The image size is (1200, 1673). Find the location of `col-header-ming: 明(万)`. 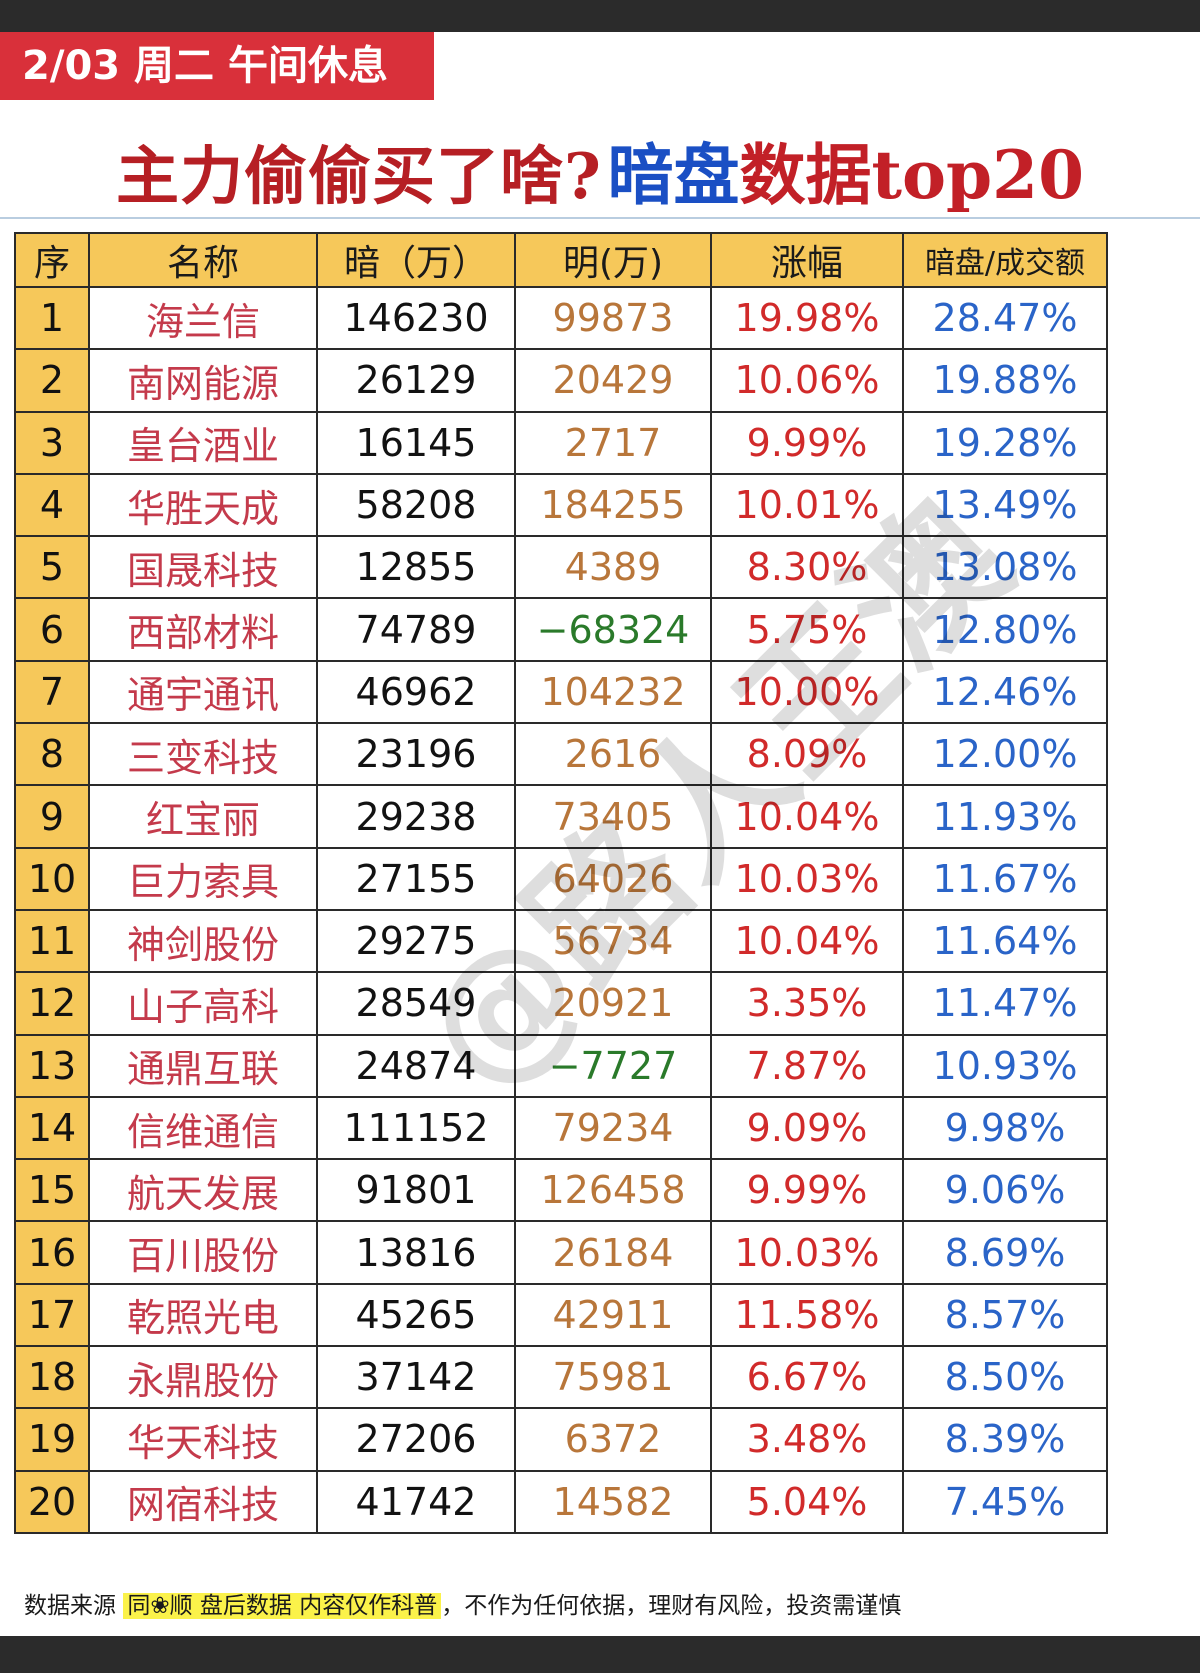

col-header-ming: 明(万) is located at coordinates (613, 260).